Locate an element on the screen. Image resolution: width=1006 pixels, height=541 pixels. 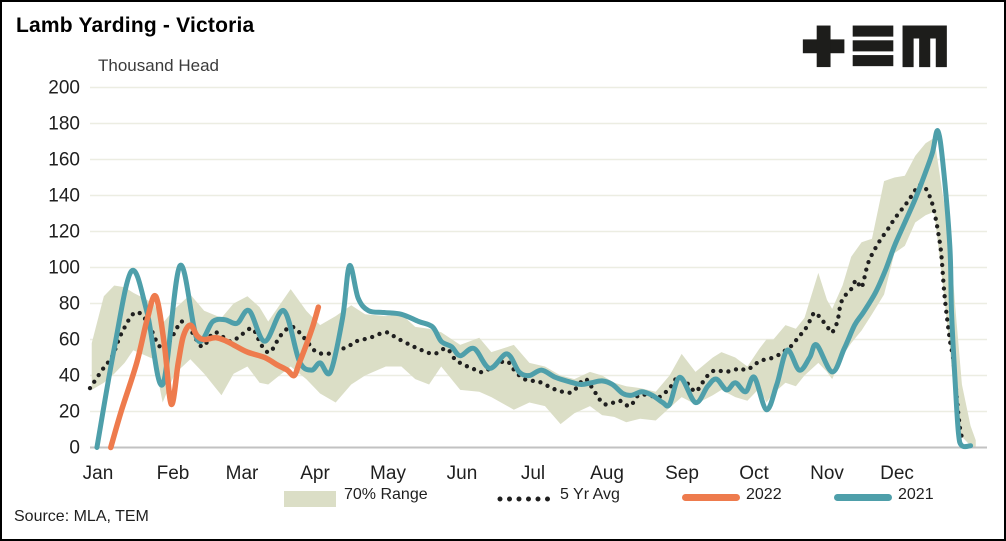
svg-text: Feb is located at coordinates (173, 473).